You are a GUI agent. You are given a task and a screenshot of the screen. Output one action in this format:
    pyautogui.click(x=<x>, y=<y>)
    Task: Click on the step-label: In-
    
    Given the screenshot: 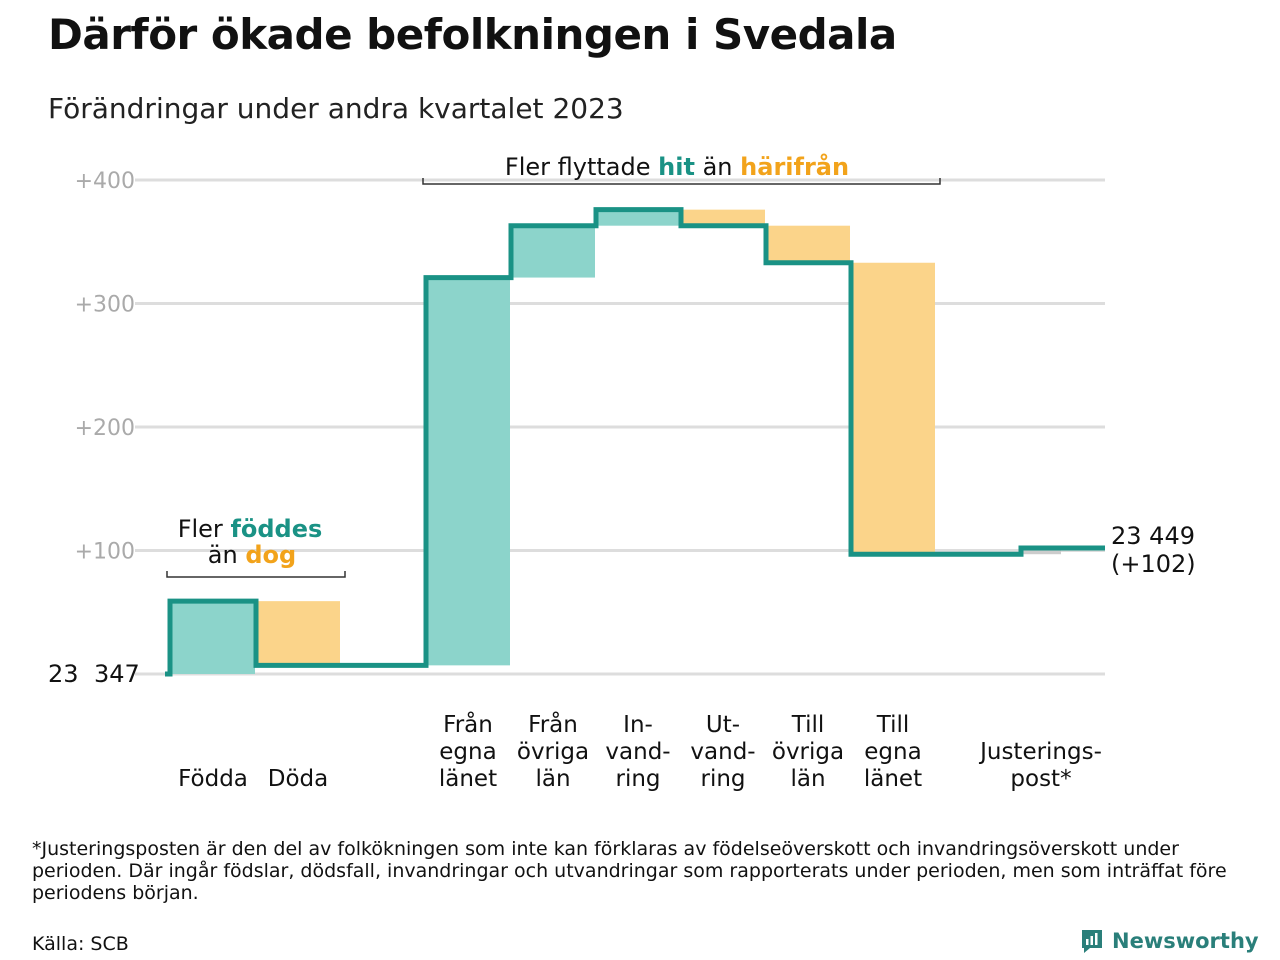 What is the action you would take?
    pyautogui.click(x=638, y=725)
    